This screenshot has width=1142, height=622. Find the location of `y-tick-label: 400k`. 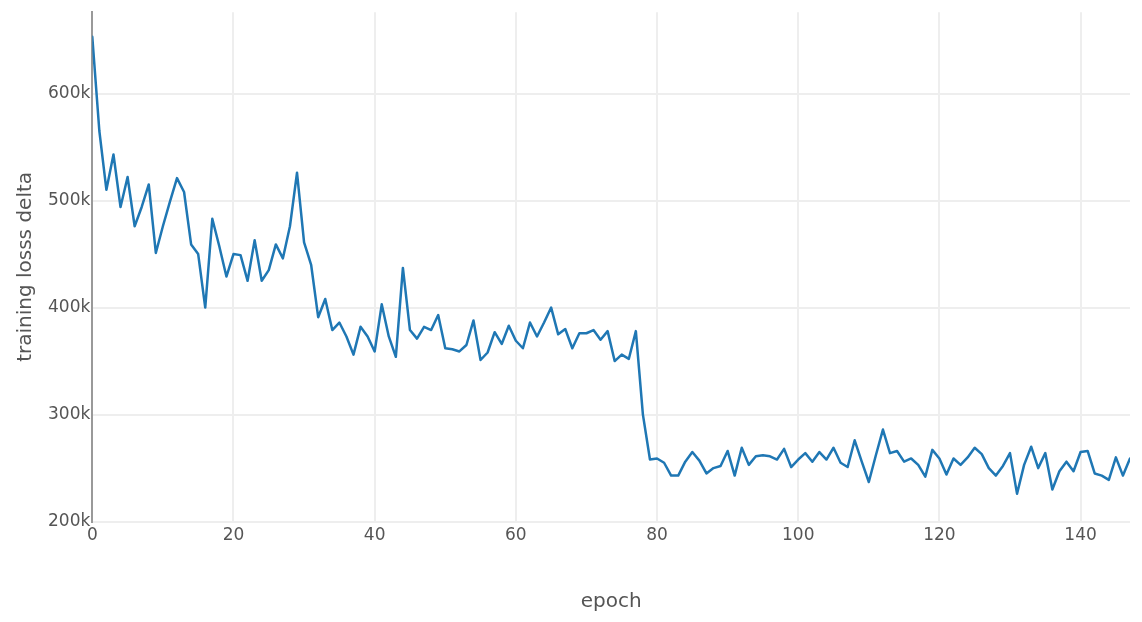

y-tick-label: 400k is located at coordinates (69, 305).